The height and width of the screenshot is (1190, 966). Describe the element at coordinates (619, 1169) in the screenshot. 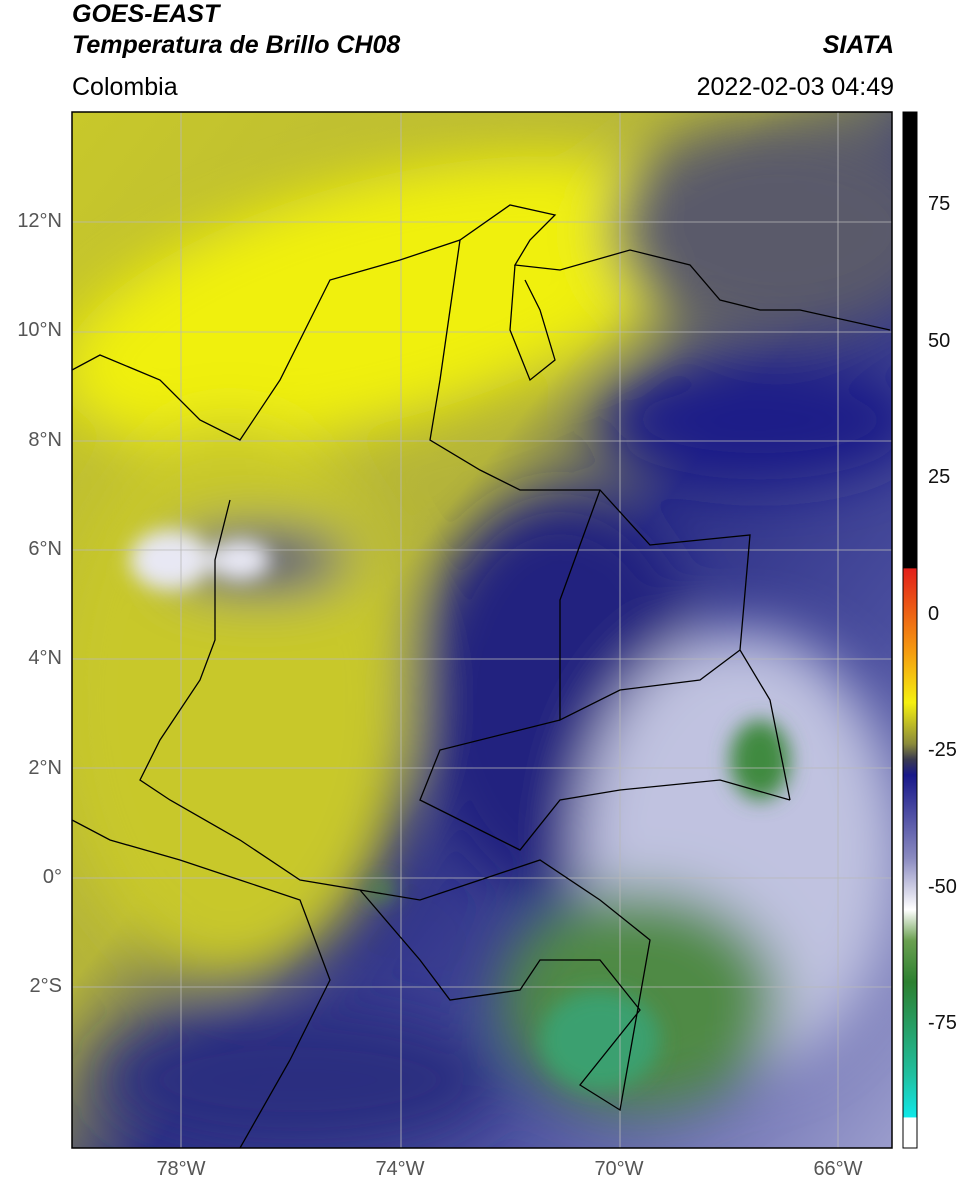

I see `lon-tick-label: 70°W` at that location.